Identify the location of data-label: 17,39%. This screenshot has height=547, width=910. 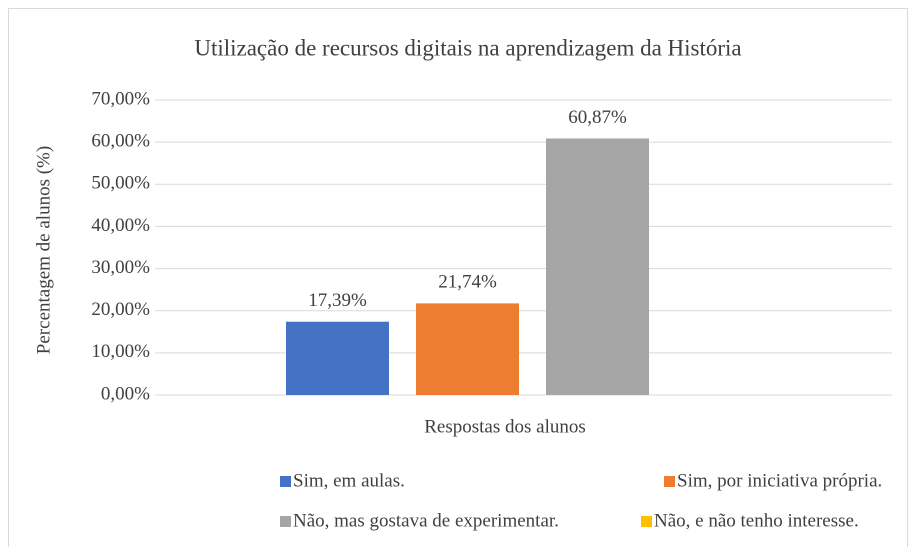
(337, 300).